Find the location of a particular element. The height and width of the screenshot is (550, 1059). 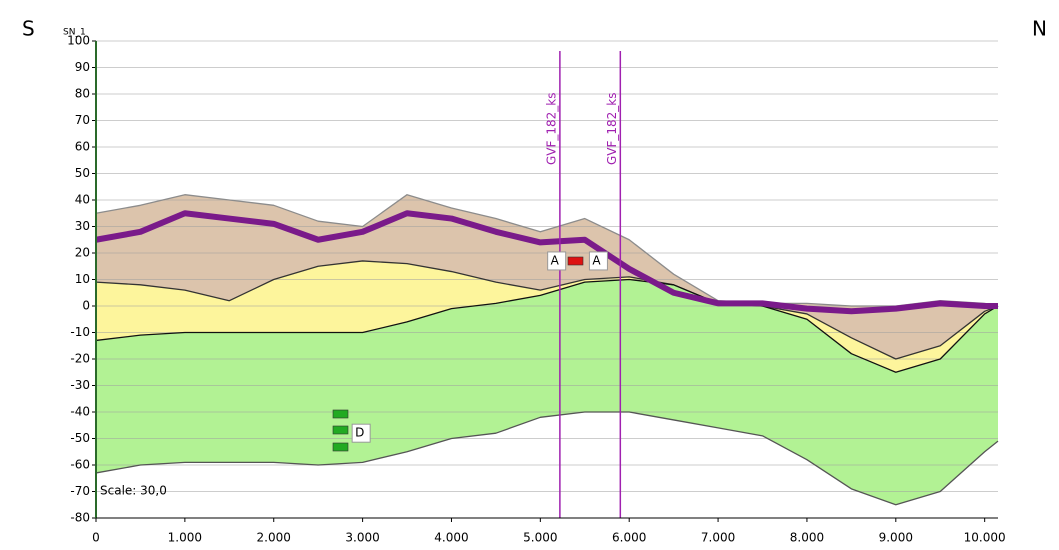

y-tick-label: 40 is located at coordinates (82, 200).